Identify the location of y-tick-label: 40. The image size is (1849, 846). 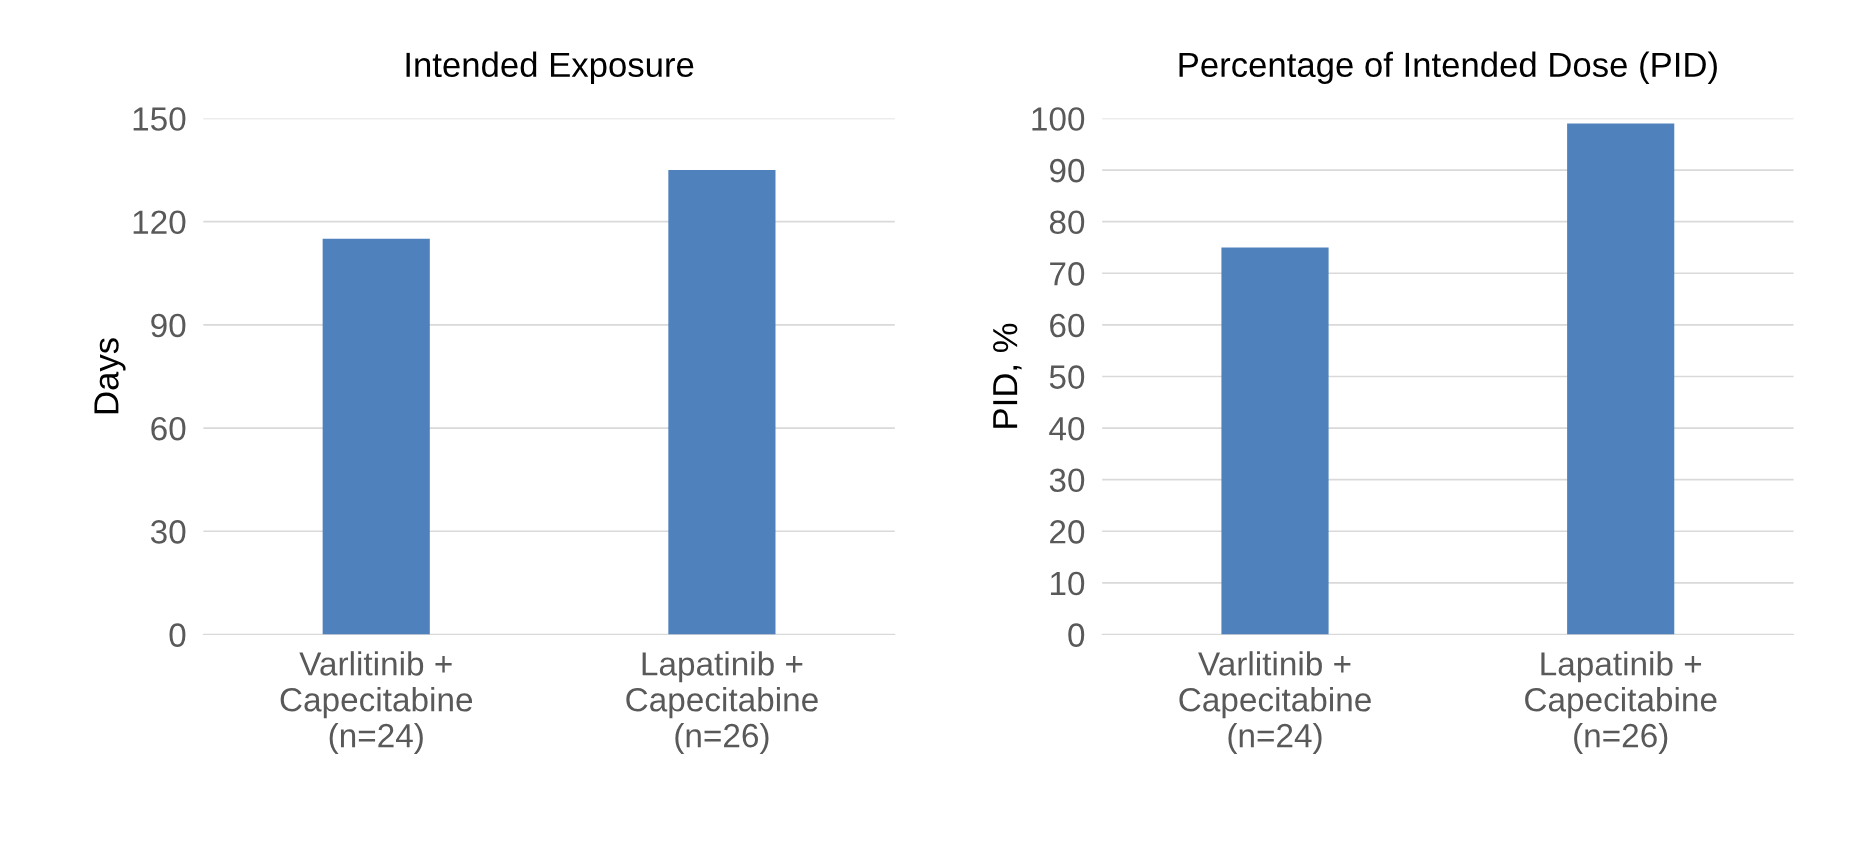
(1067, 428).